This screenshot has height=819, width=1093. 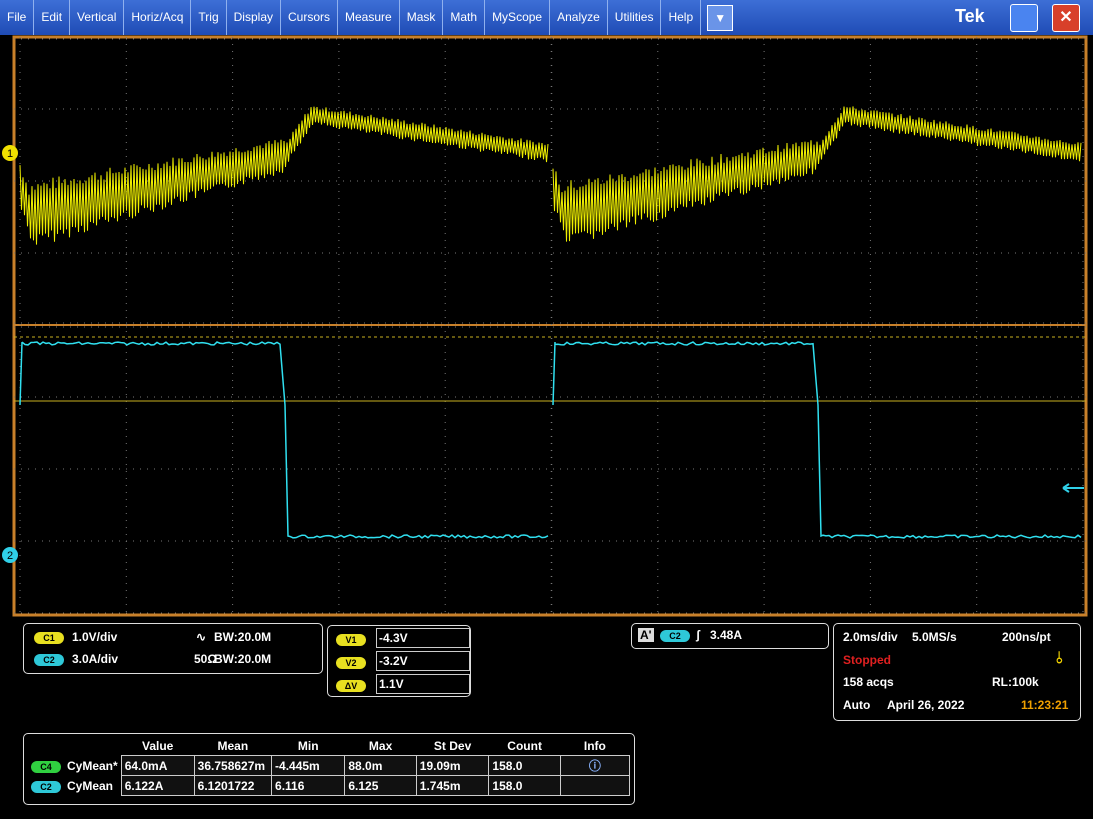 I want to click on measurement-value: -4.445m, so click(x=308, y=765).